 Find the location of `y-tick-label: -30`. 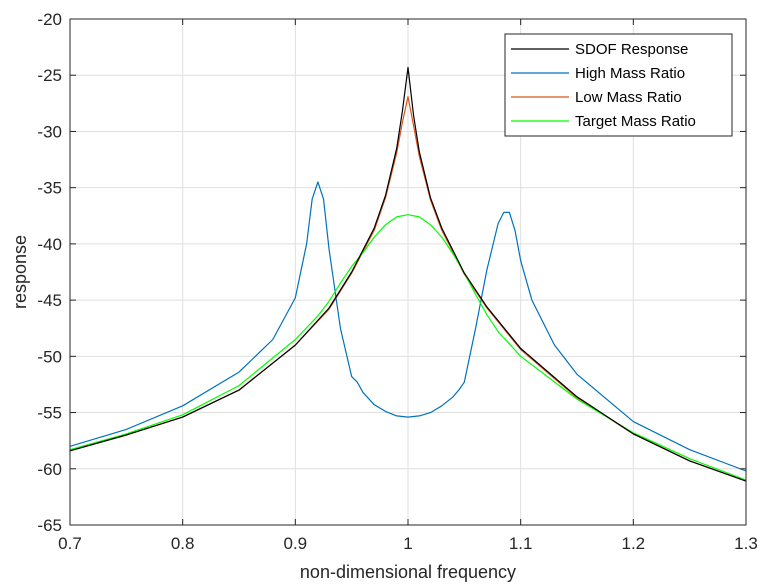

y-tick-label: -30 is located at coordinates (49, 131).